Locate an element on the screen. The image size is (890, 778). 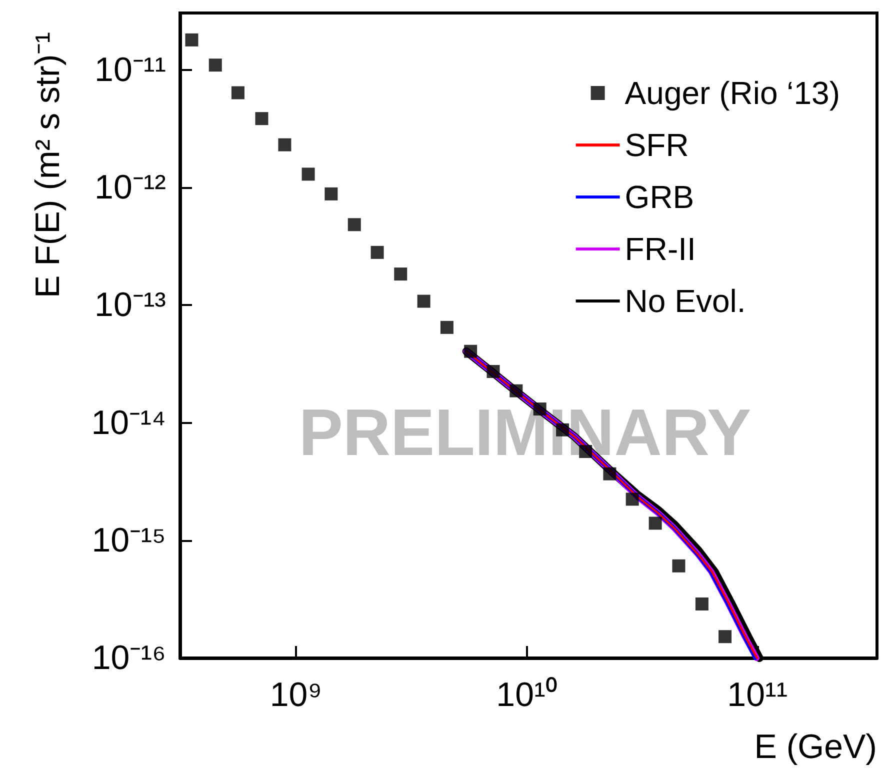
y-tick-label: 10⁻¹² is located at coordinates (130, 187).